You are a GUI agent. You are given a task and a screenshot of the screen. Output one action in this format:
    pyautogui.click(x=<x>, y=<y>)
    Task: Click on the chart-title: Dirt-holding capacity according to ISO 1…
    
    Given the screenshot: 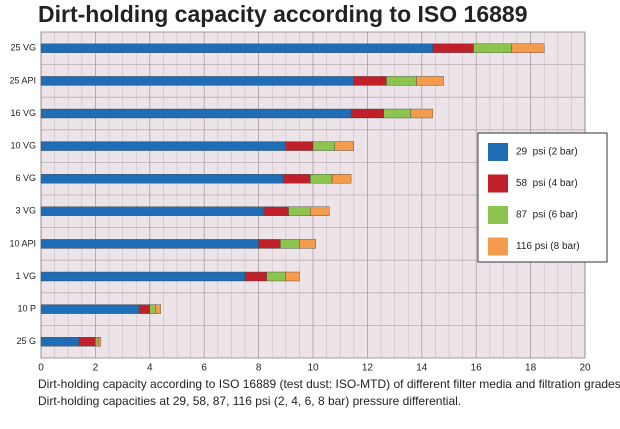 What is the action you would take?
    pyautogui.click(x=283, y=14)
    